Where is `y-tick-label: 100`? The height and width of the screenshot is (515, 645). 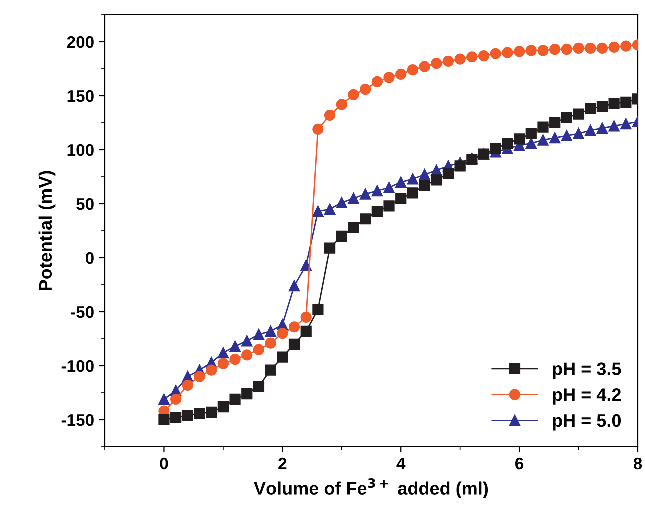 y-tick-label: 100 is located at coordinates (81, 150).